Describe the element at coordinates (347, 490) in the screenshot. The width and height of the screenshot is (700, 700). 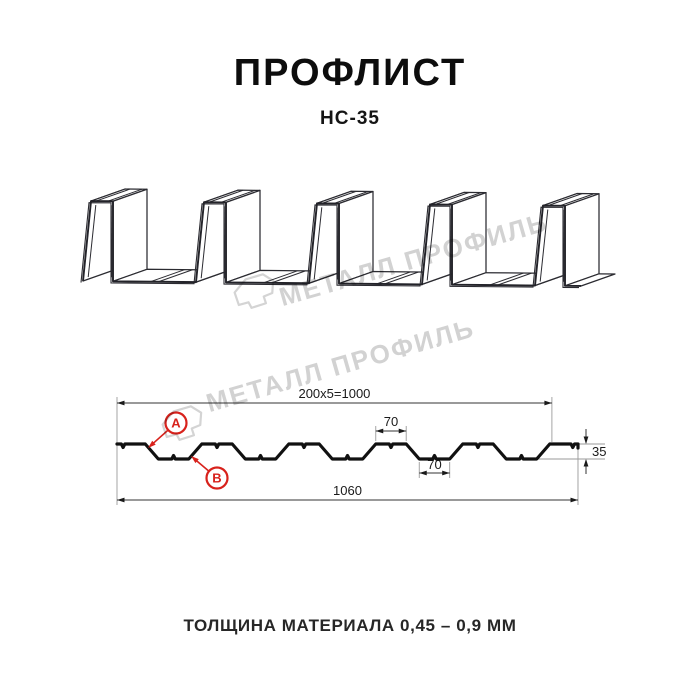
I see `dimension-label: 1060` at that location.